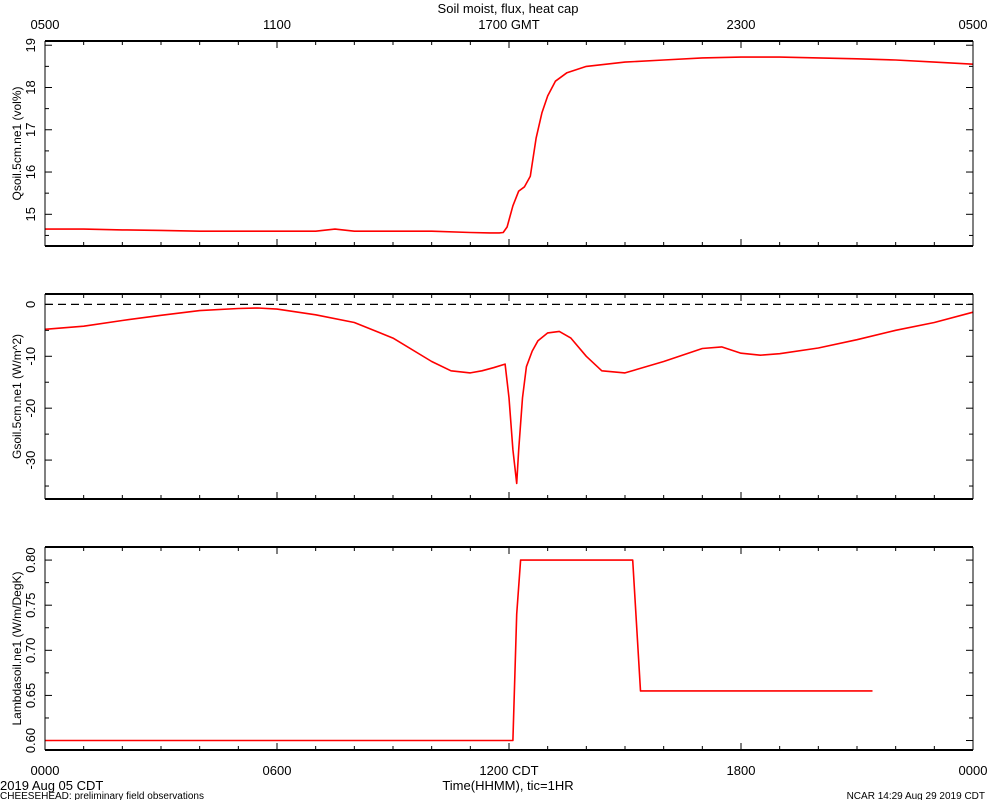  What do you see at coordinates (51, 785) in the screenshot?
I see `date-label: 2019 Aug 05 CDT` at bounding box center [51, 785].